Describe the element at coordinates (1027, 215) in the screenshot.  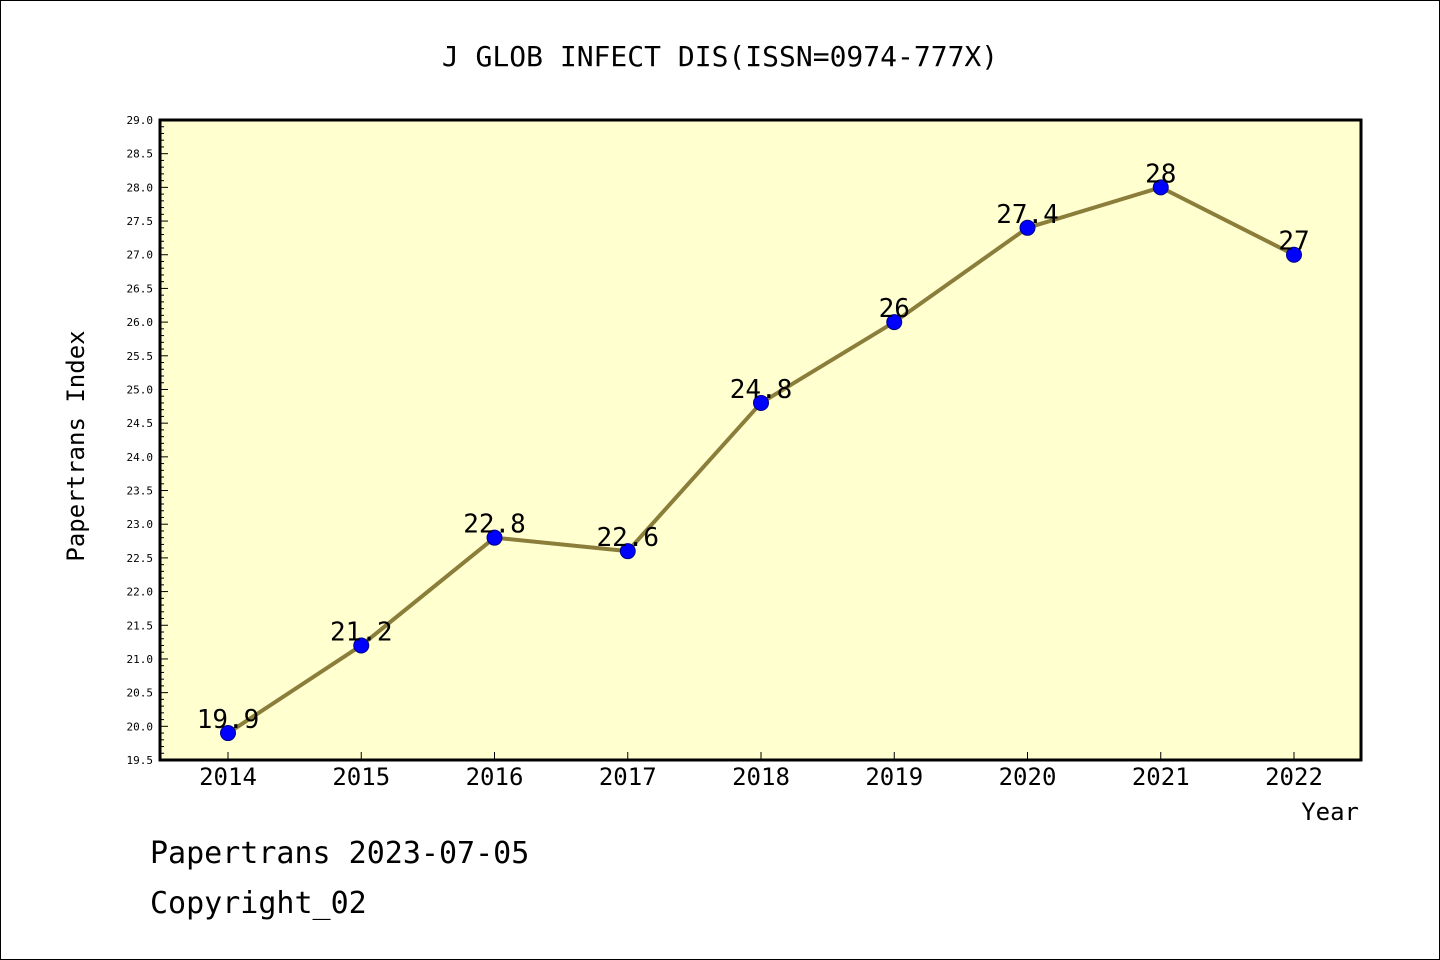
I see `data-label: 27.4` at that location.